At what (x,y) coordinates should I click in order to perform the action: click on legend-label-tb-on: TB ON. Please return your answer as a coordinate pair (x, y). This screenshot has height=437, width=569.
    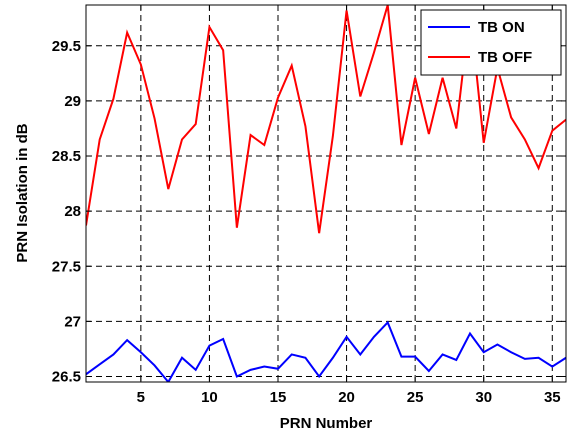
    Looking at the image, I should click on (501, 27).